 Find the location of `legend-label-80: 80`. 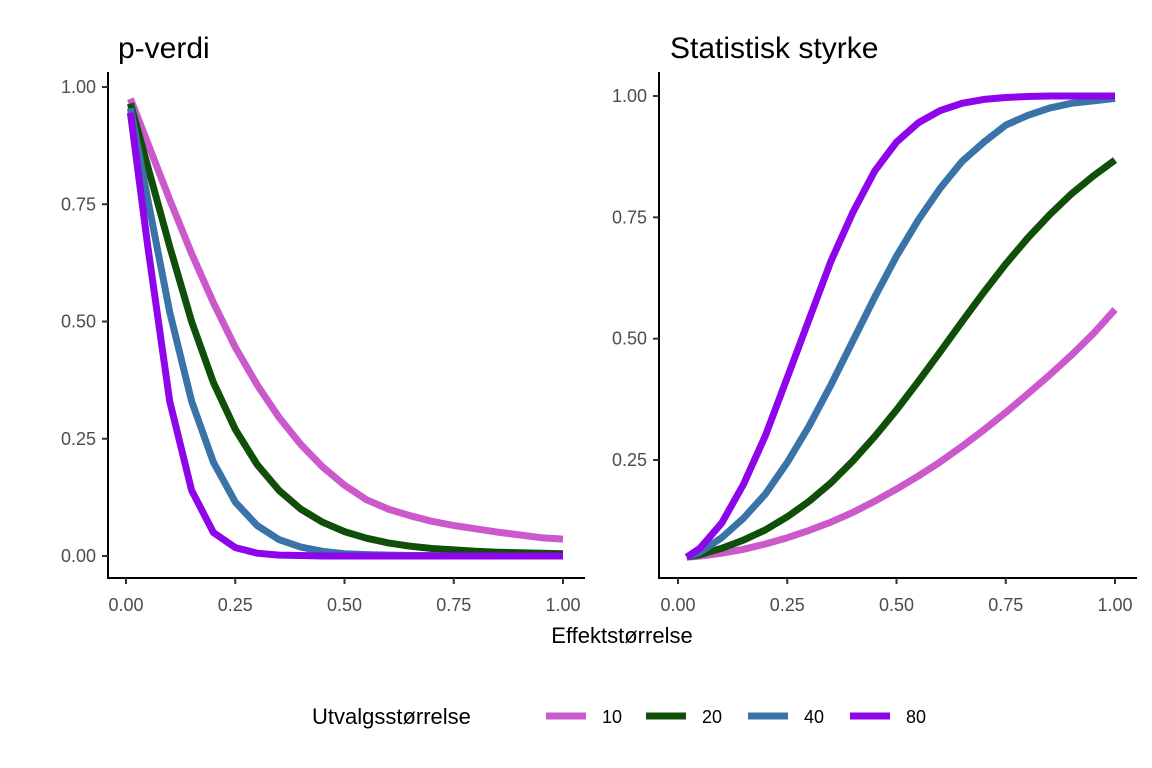

legend-label-80: 80 is located at coordinates (916, 717).